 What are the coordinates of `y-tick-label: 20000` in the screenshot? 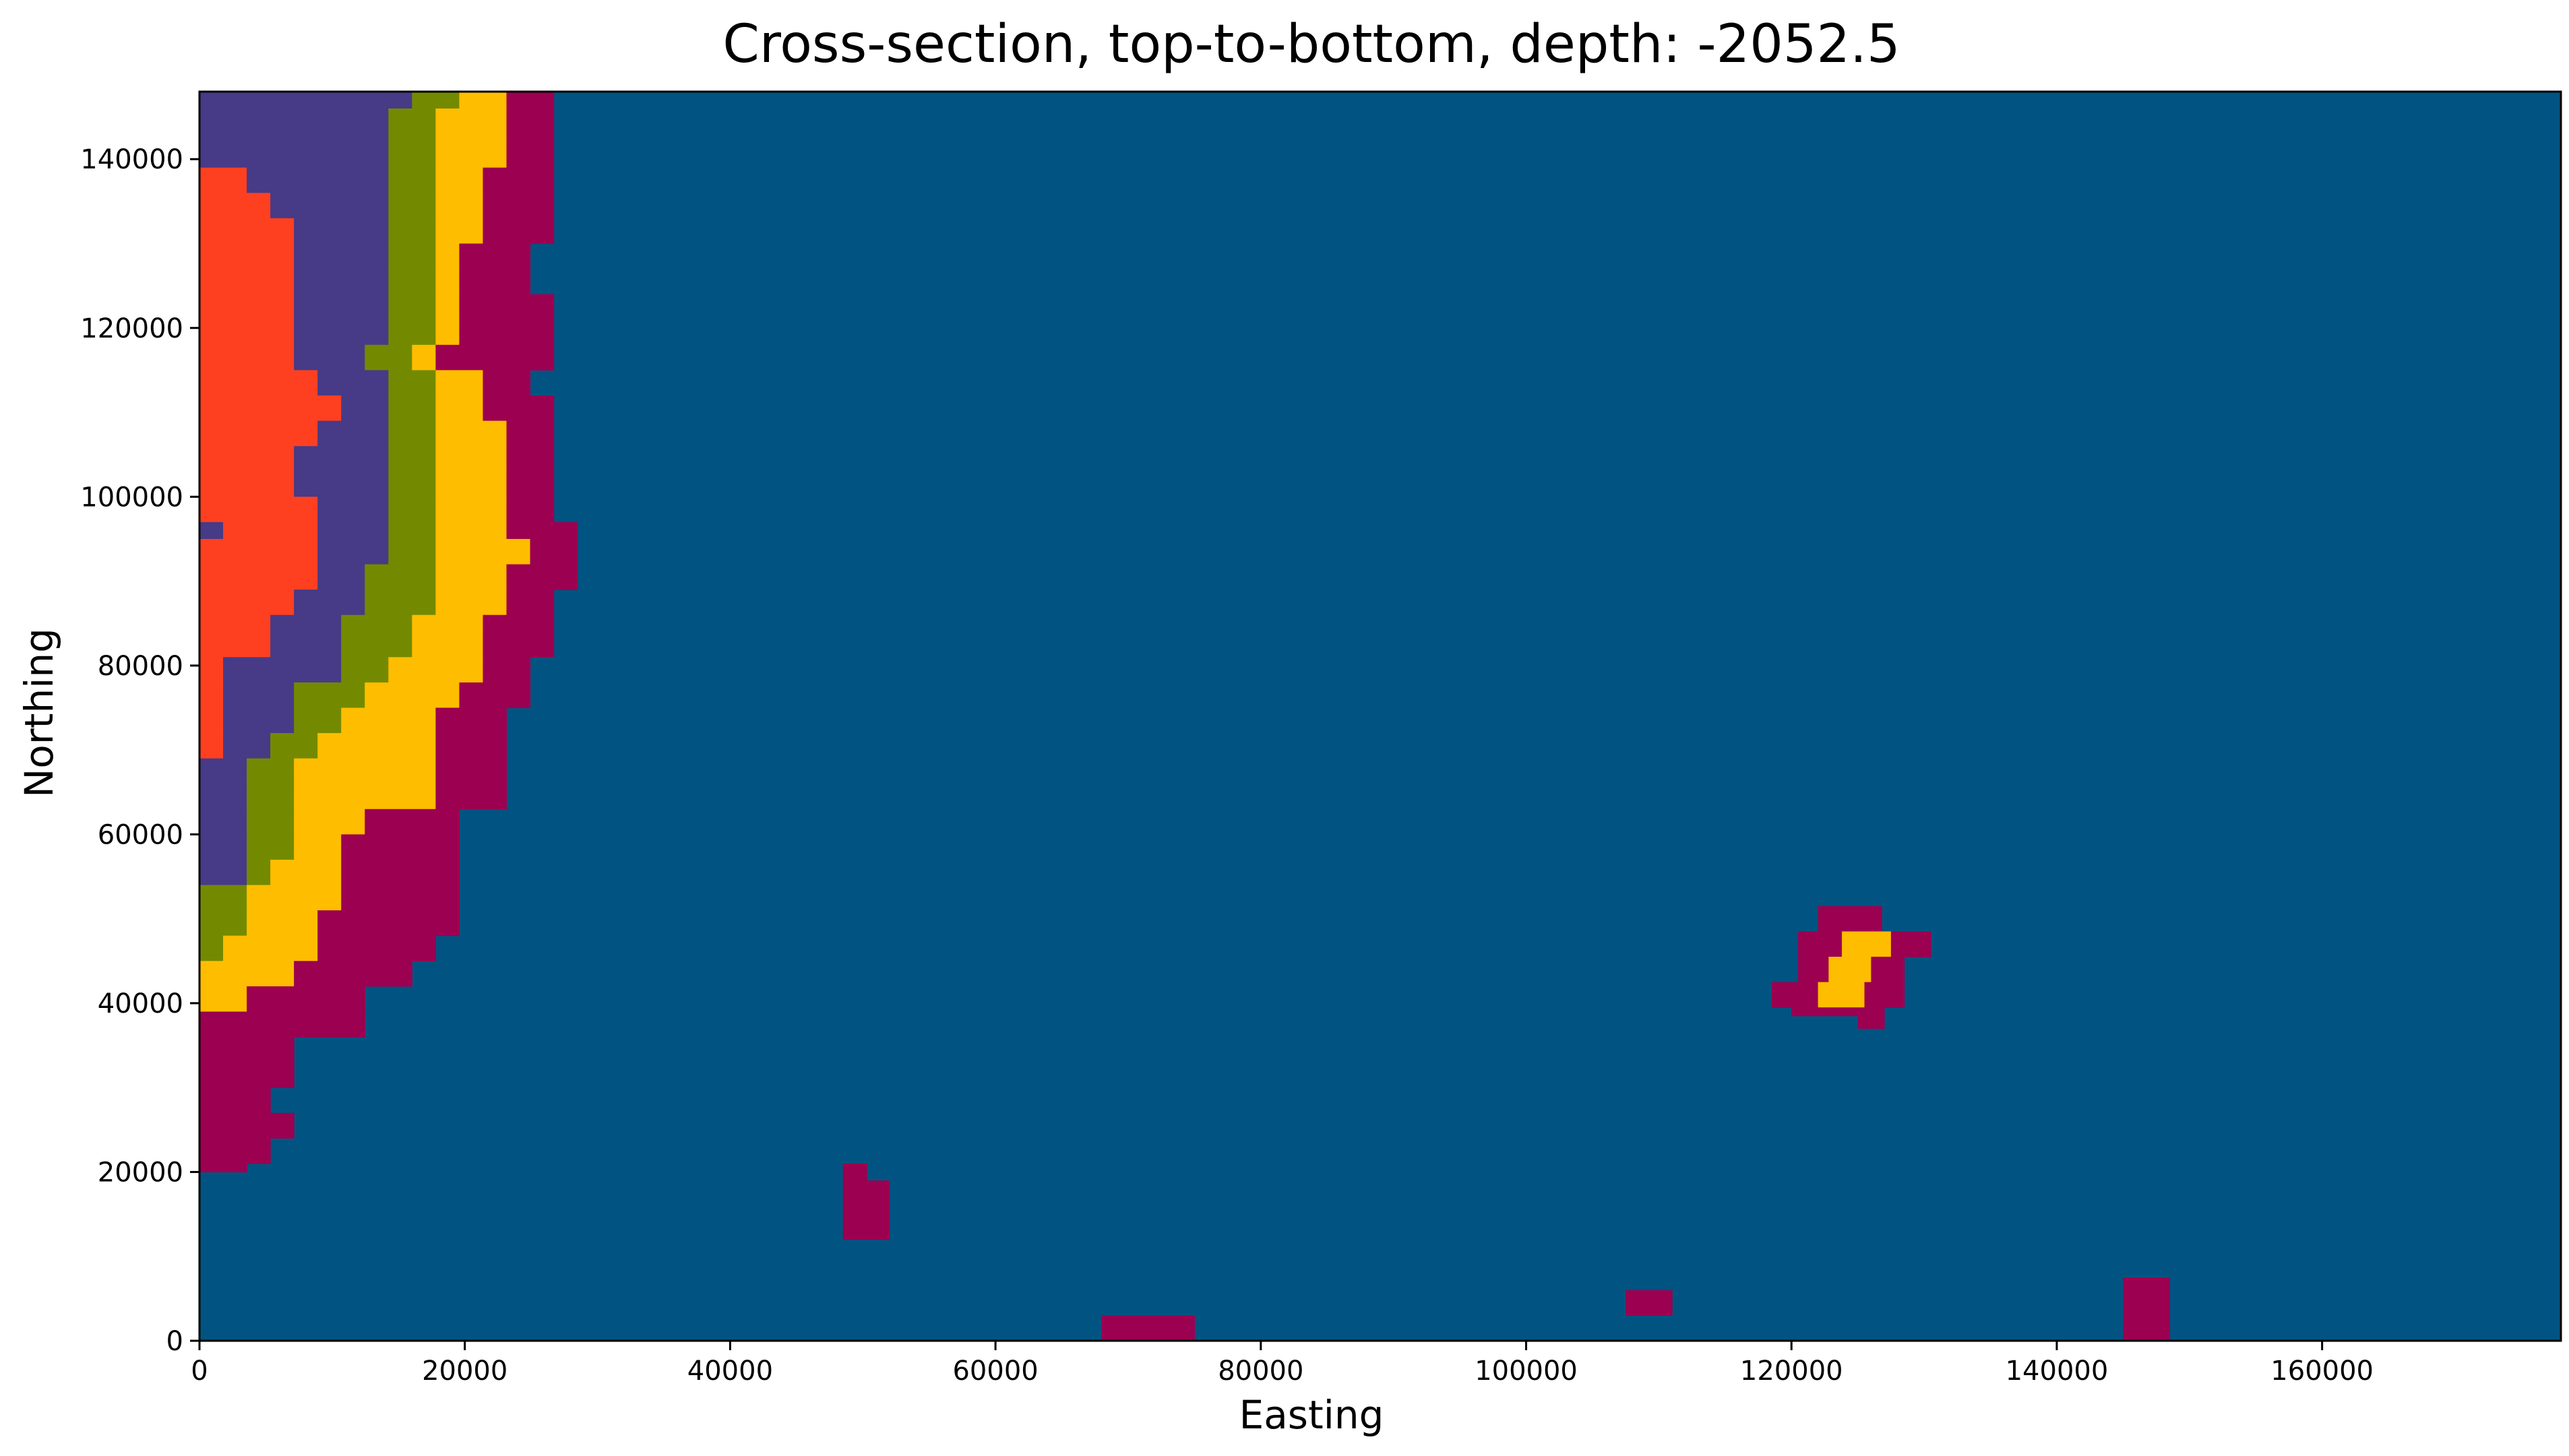 It's located at (140, 1172).